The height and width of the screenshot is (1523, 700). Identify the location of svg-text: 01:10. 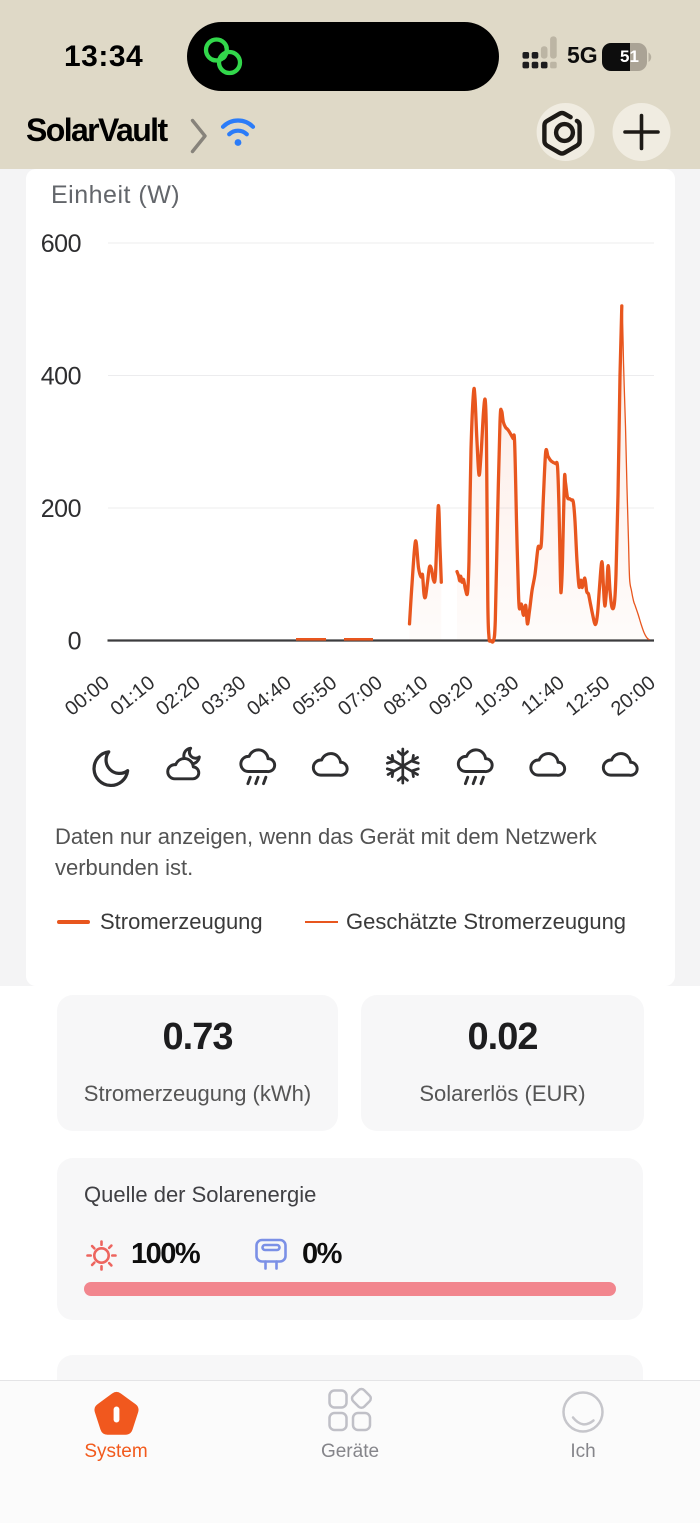
(132, 696).